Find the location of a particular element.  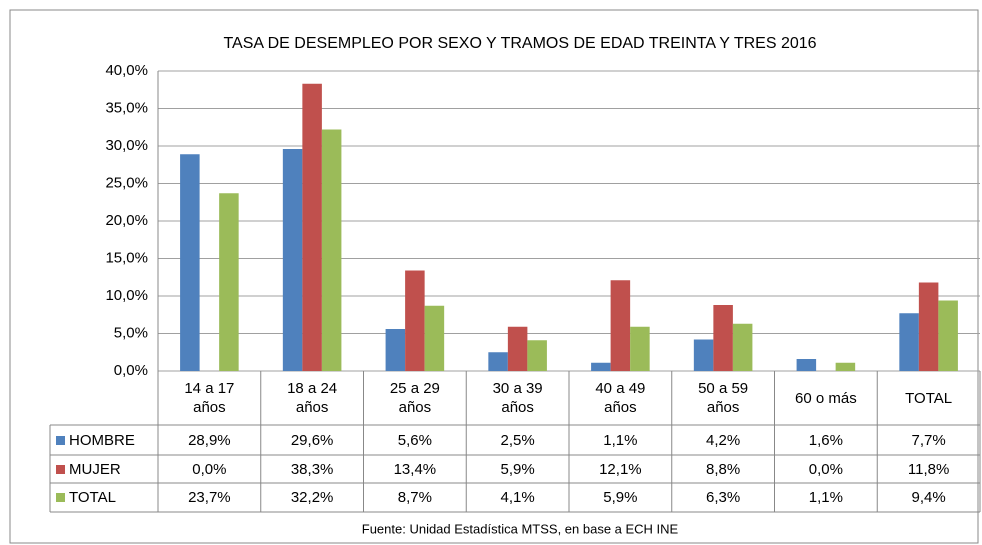

x-tick-label: 50 a 59 años is located at coordinates (723, 398).